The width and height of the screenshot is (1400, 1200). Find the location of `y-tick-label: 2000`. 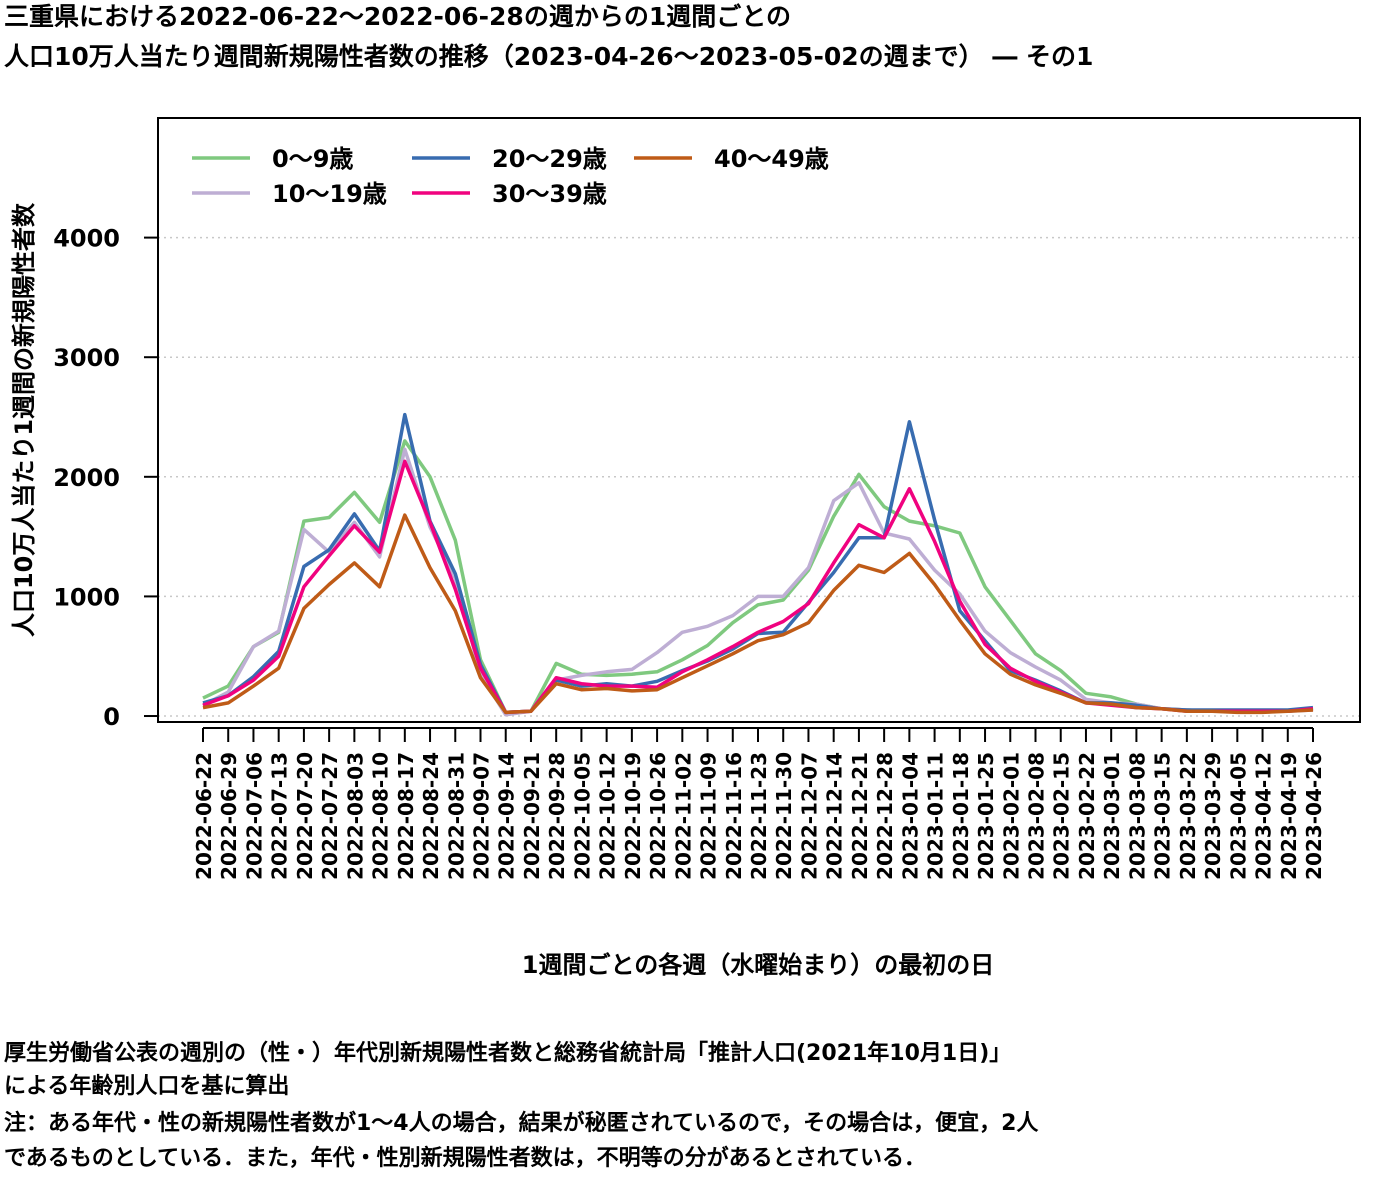

y-tick-label: 2000 is located at coordinates (86, 478).